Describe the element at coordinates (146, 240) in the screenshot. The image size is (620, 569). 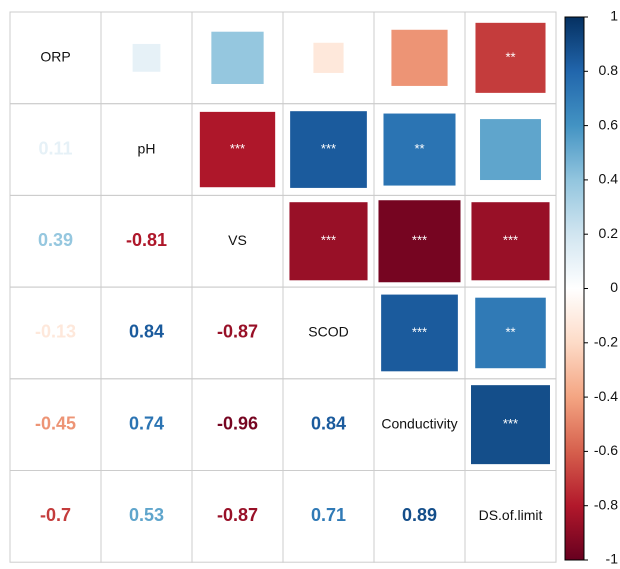
I see `value-label: -0.81` at that location.